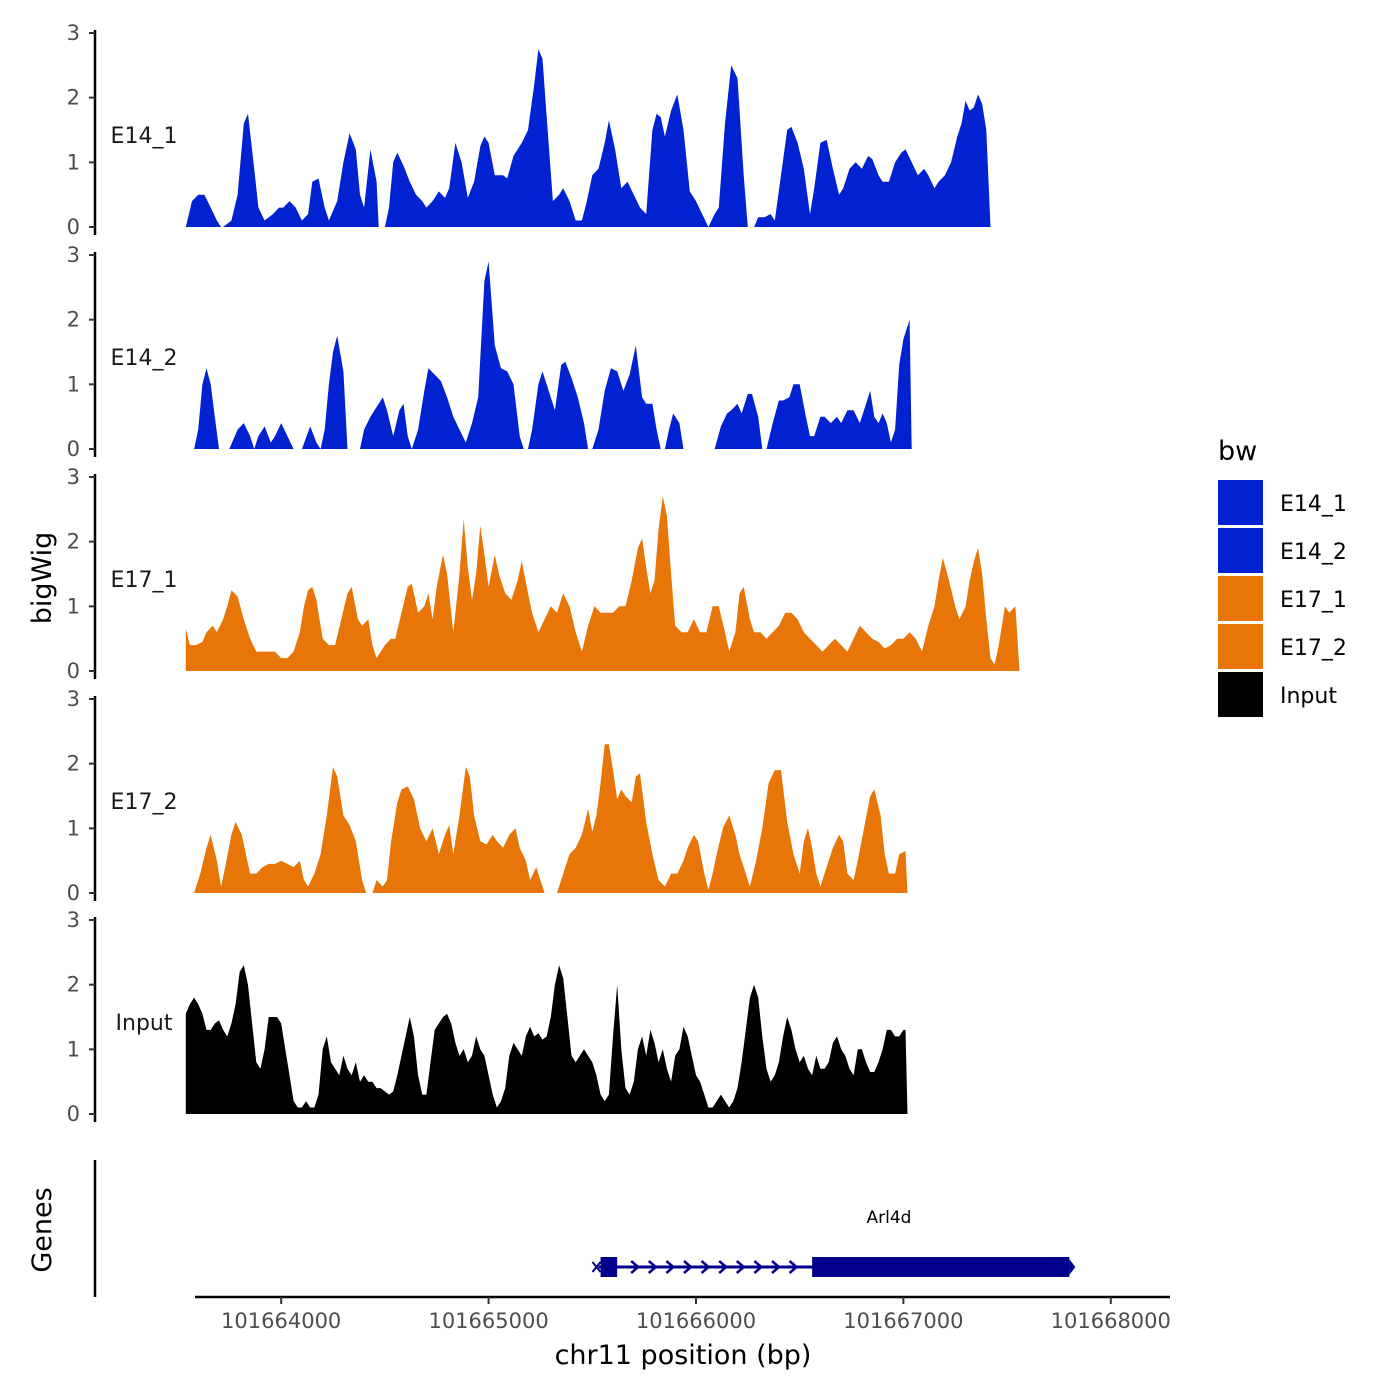  What do you see at coordinates (73, 1049) in the screenshot?
I see `y-tick-label-input-1: 1` at bounding box center [73, 1049].